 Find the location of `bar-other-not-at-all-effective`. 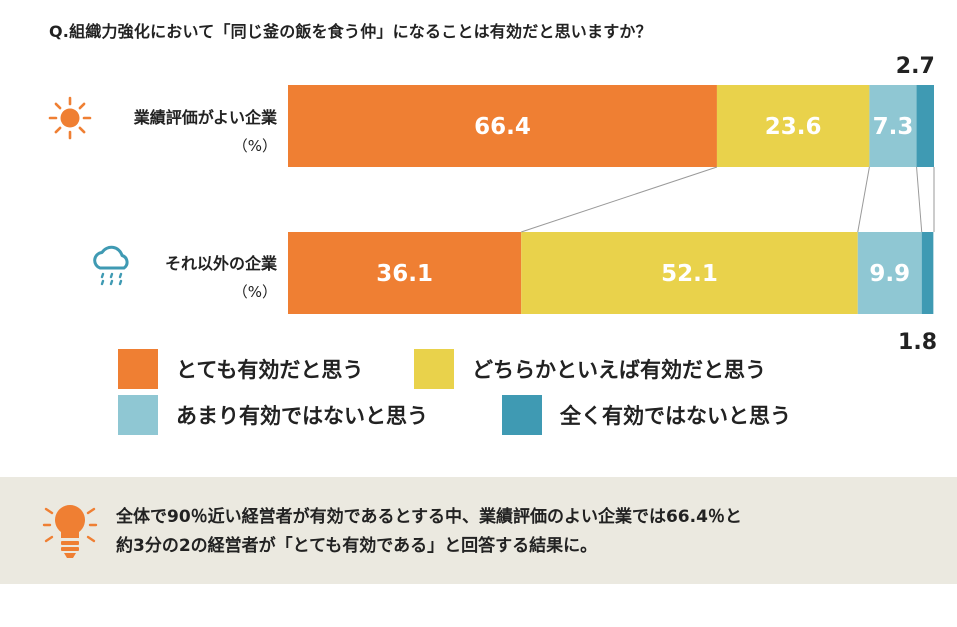

bar-other-not-at-all-effective is located at coordinates (927, 273).